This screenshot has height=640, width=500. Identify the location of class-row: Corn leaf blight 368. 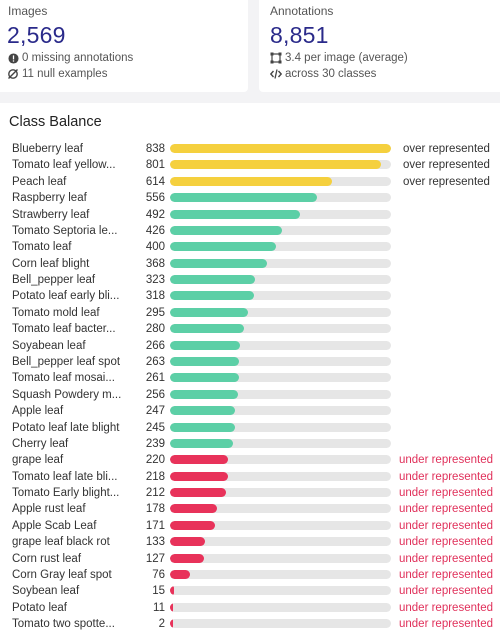
(250, 264).